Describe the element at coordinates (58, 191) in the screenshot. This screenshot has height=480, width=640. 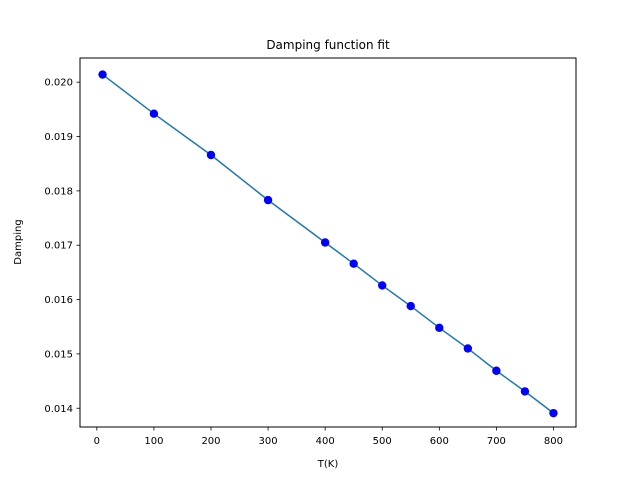
I see `y-tick-label: 0.018` at that location.